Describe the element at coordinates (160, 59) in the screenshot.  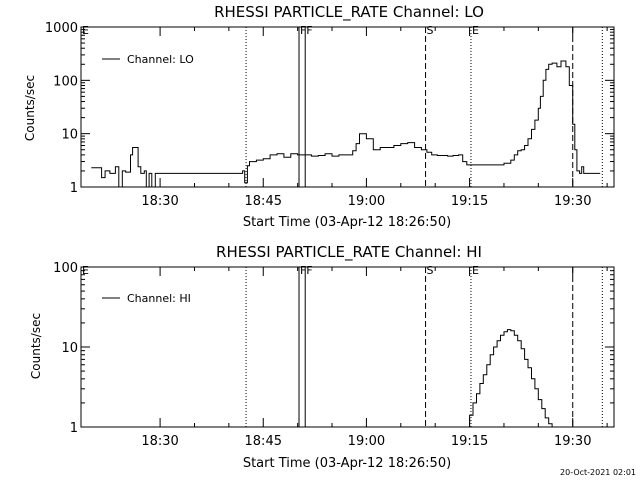
I see `legend-label-lo: Channel: LO` at that location.